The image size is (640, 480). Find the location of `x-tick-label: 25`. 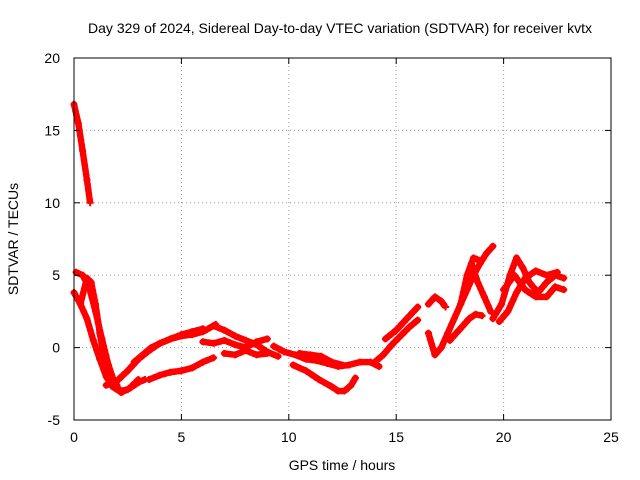

x-tick-label: 25 is located at coordinates (611, 437).